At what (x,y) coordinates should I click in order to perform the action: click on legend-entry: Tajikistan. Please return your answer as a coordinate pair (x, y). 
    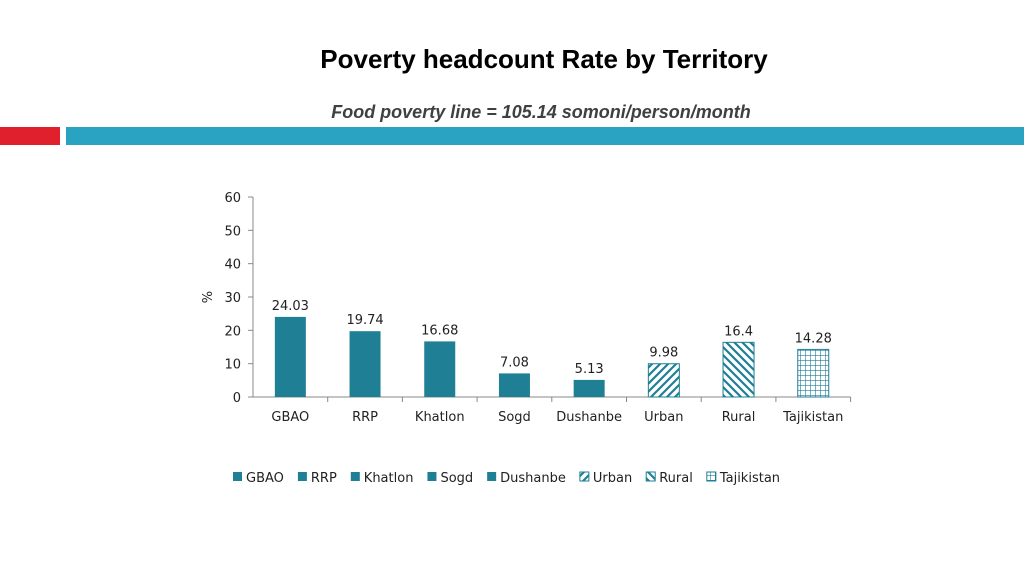
    Looking at the image, I should click on (749, 478).